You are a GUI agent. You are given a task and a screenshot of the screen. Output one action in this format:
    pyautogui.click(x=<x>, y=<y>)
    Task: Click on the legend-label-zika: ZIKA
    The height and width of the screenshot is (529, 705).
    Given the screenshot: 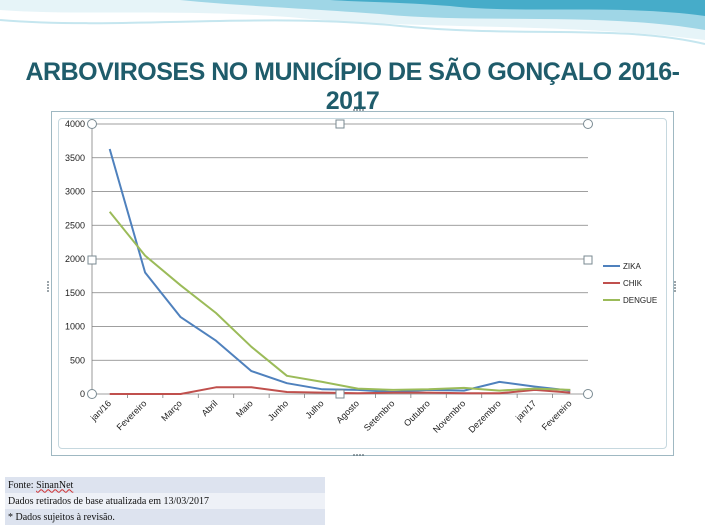 What is the action you would take?
    pyautogui.click(x=632, y=266)
    